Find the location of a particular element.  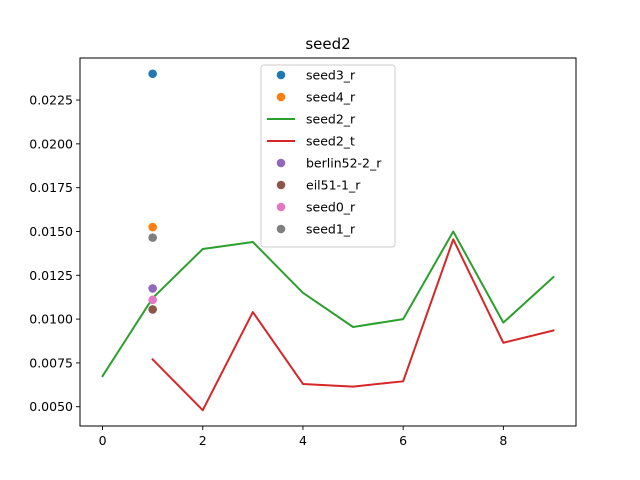

y-tick-label: 0.0075 is located at coordinates (51, 362).